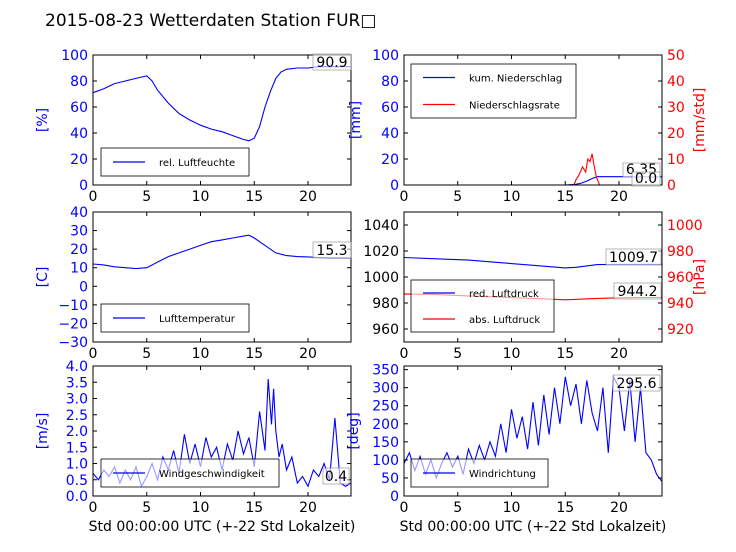 Image resolution: width=736 pixels, height=552 pixels. I want to click on legend-label: kum. Niederschlag, so click(515, 79).